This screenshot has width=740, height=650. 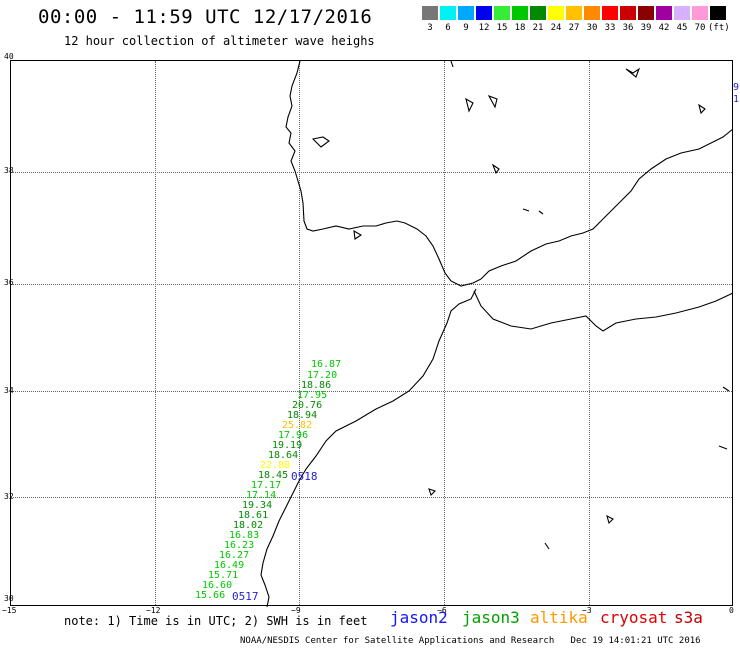 I want to click on legend-swatch-label: 70, so click(x=700, y=28).